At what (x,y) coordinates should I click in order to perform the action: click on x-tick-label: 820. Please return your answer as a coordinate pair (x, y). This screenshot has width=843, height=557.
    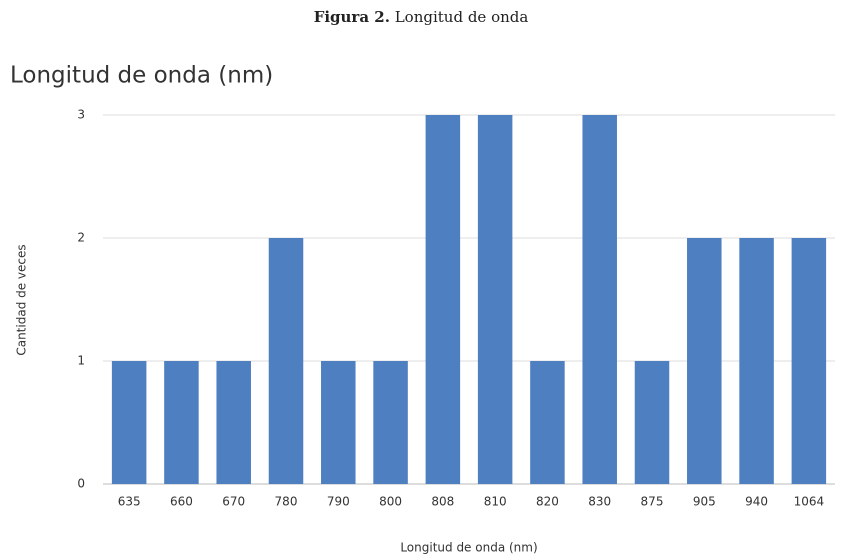
    Looking at the image, I should click on (547, 502).